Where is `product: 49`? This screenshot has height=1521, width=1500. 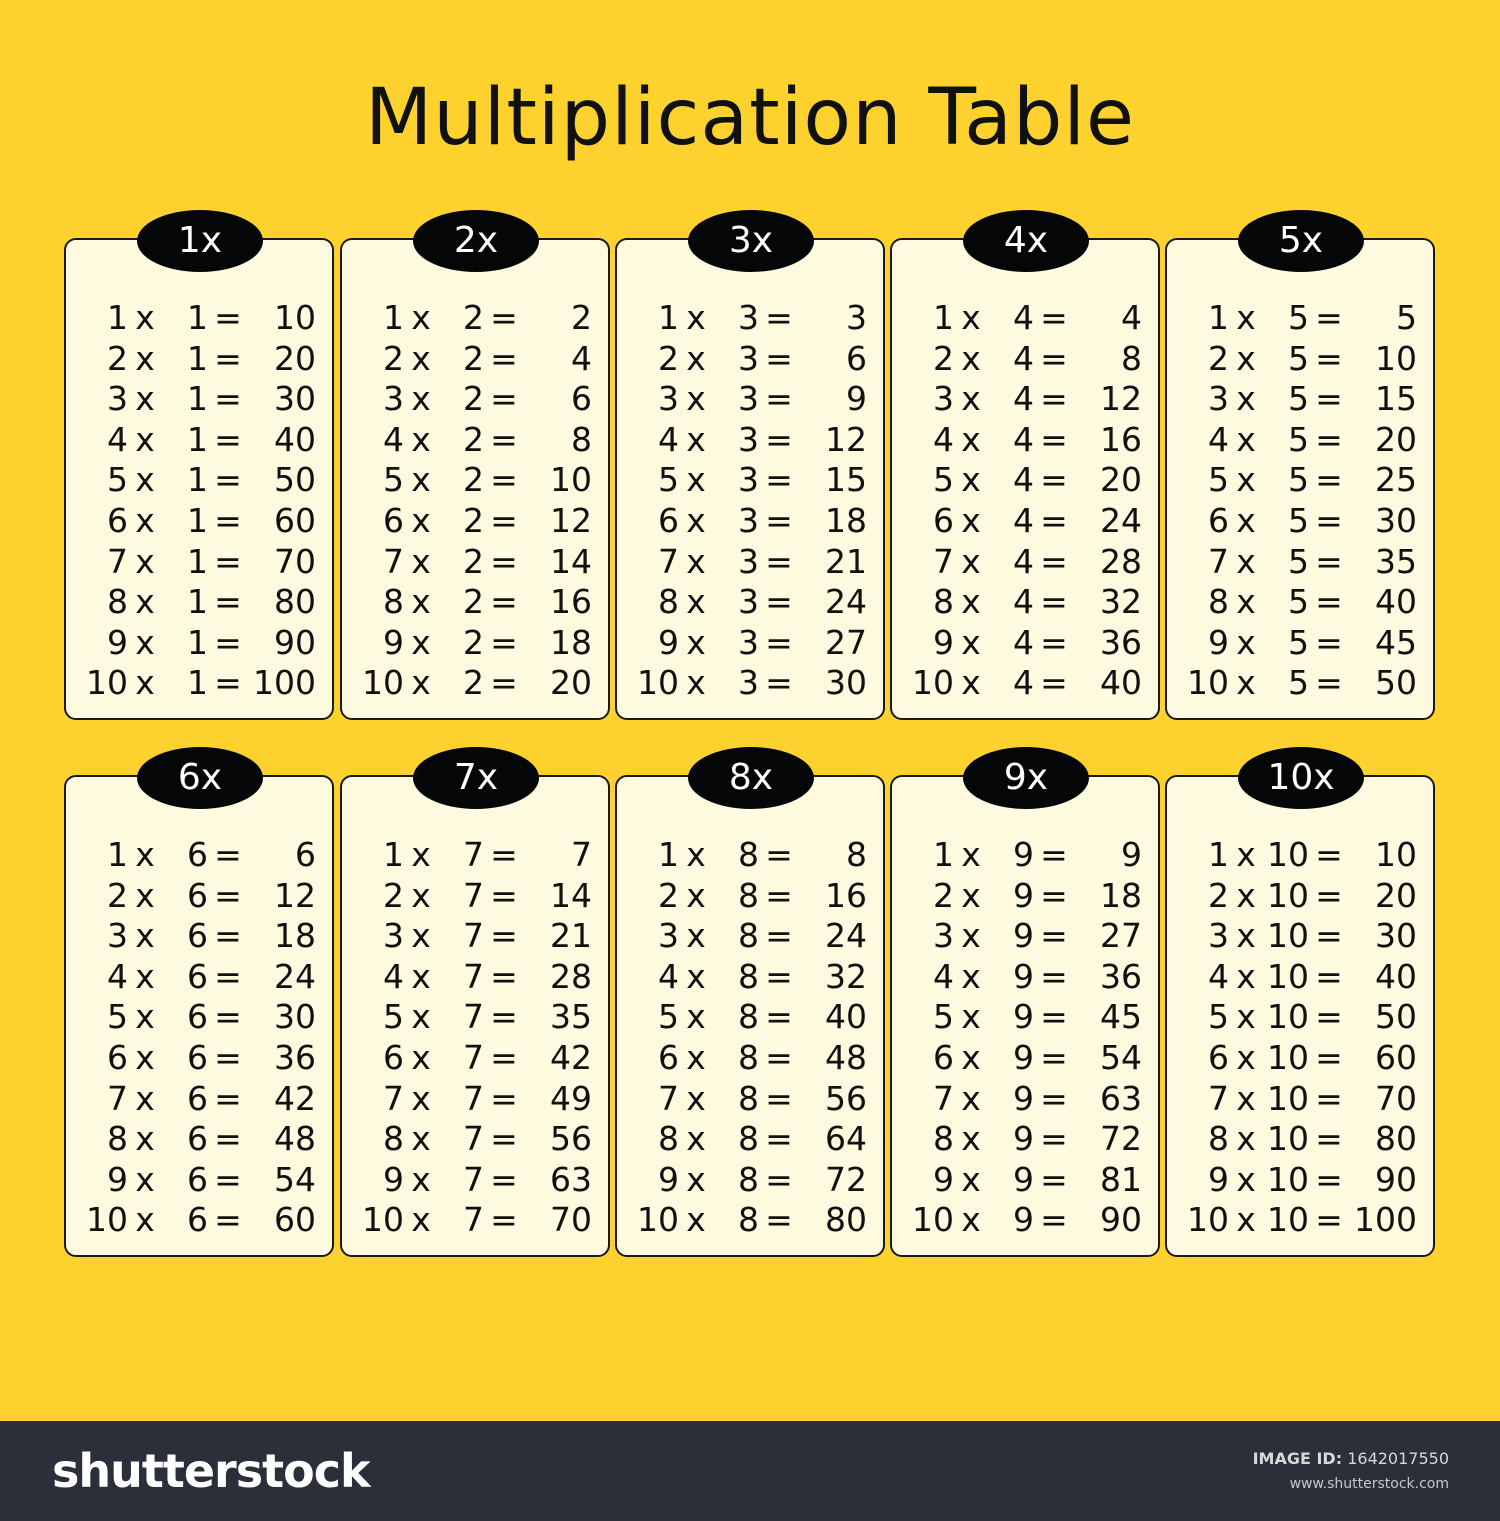 product: 49 is located at coordinates (571, 1098).